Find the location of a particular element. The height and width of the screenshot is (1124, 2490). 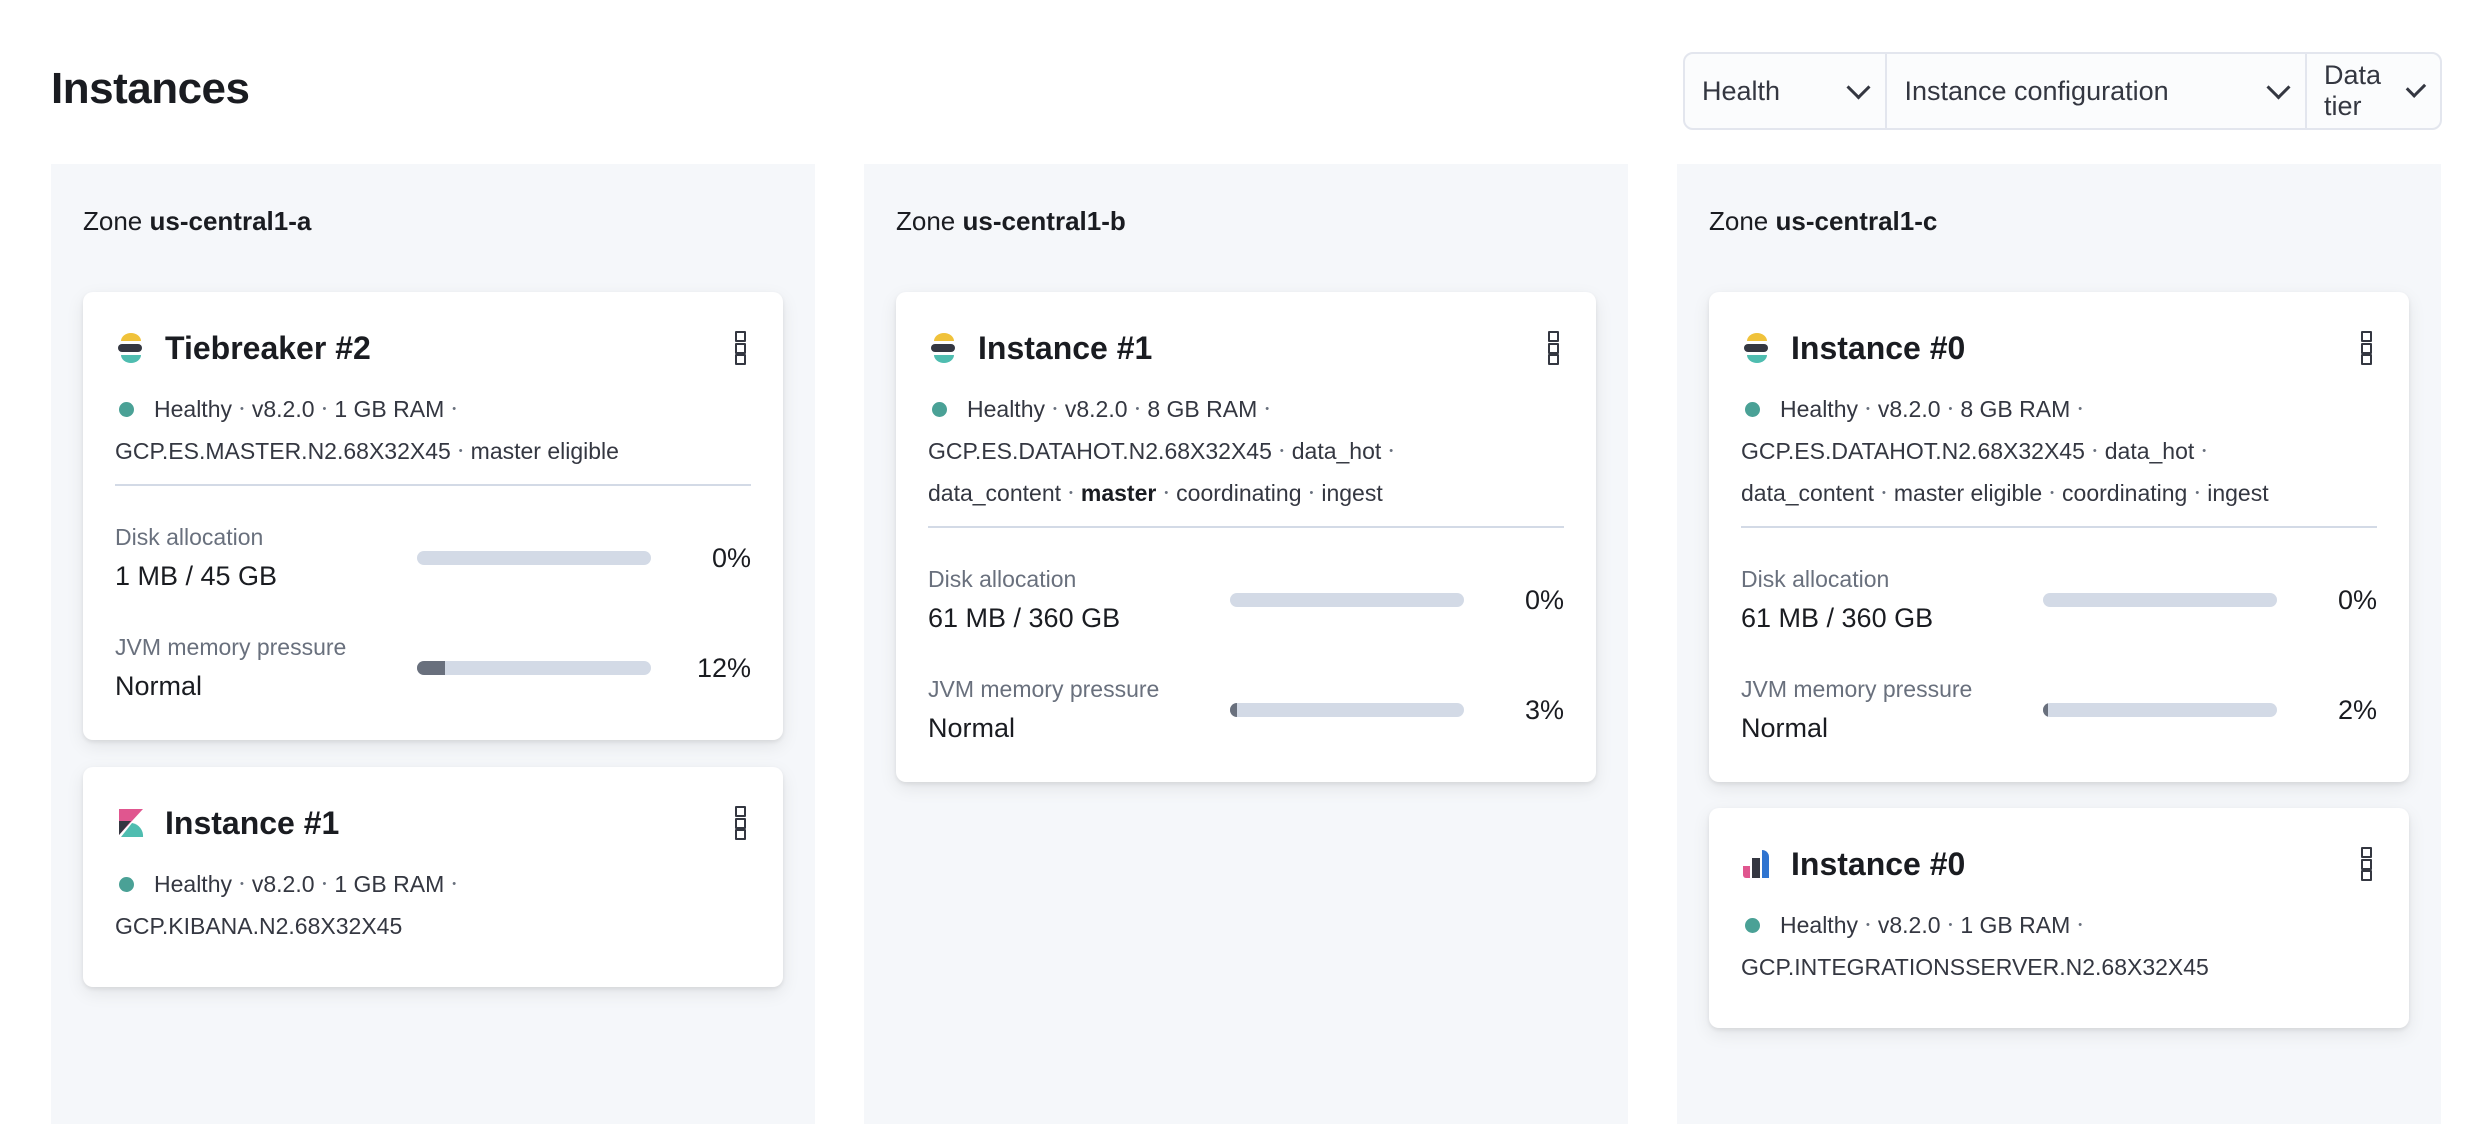

health-filter: Health is located at coordinates (1785, 91).